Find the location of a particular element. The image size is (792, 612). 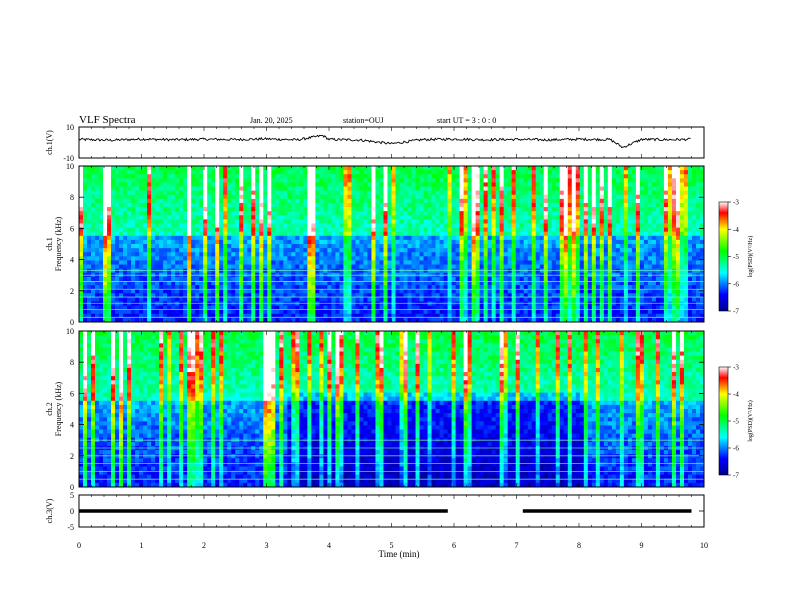

start-time-label: start UT = 3 : 0 : 0 is located at coordinates (466, 120).